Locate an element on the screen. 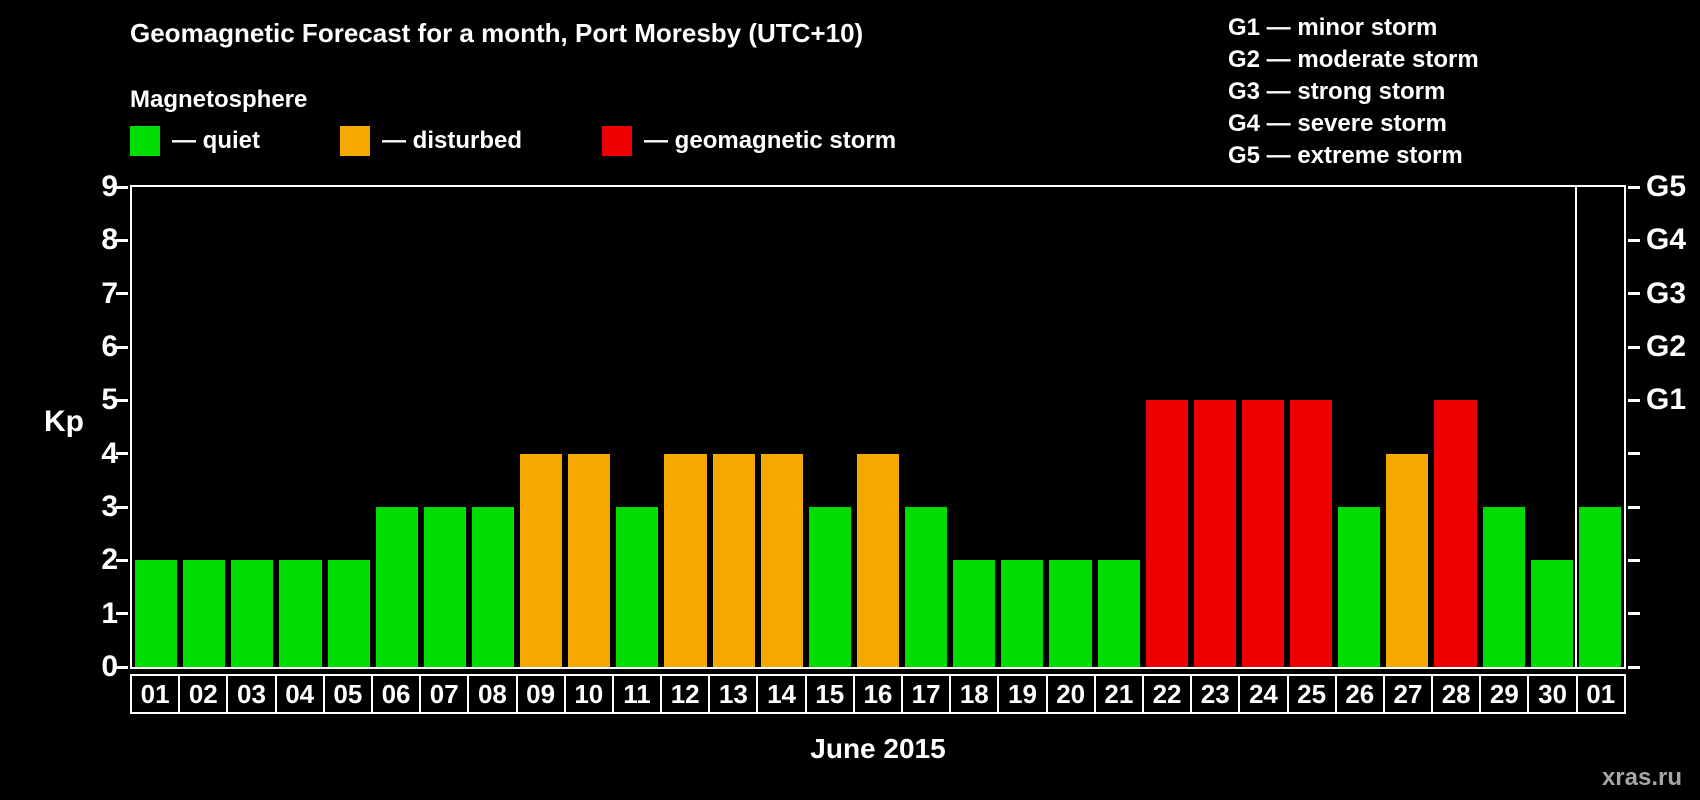 The height and width of the screenshot is (800, 1700). kp-bar-day-23-idx22 is located at coordinates (1214, 533).